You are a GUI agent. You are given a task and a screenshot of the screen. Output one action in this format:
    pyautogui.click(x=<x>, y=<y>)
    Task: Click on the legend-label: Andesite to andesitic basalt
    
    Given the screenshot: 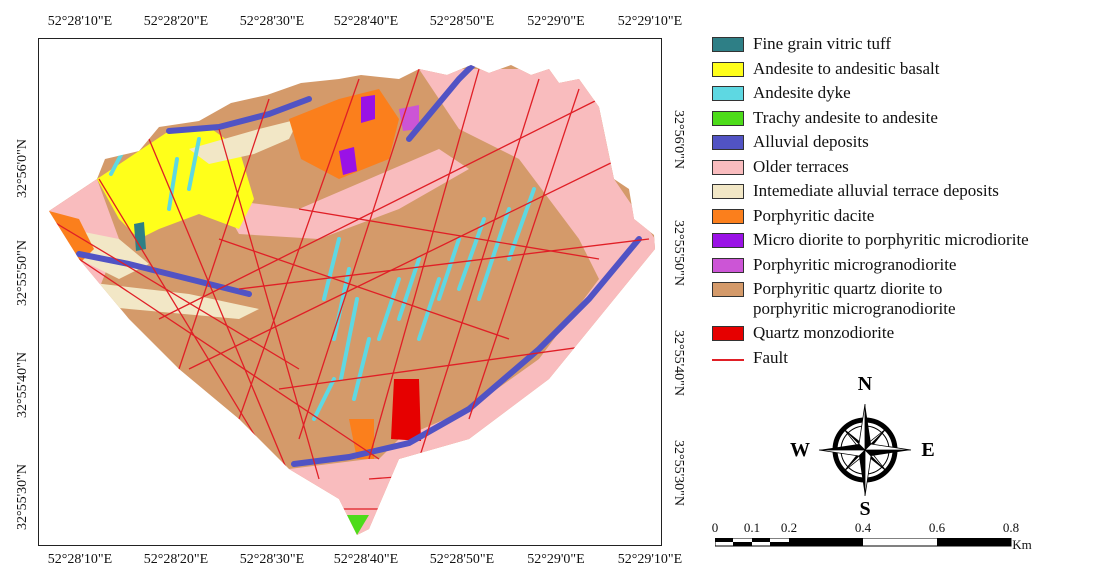 What is the action you would take?
    pyautogui.click(x=846, y=68)
    